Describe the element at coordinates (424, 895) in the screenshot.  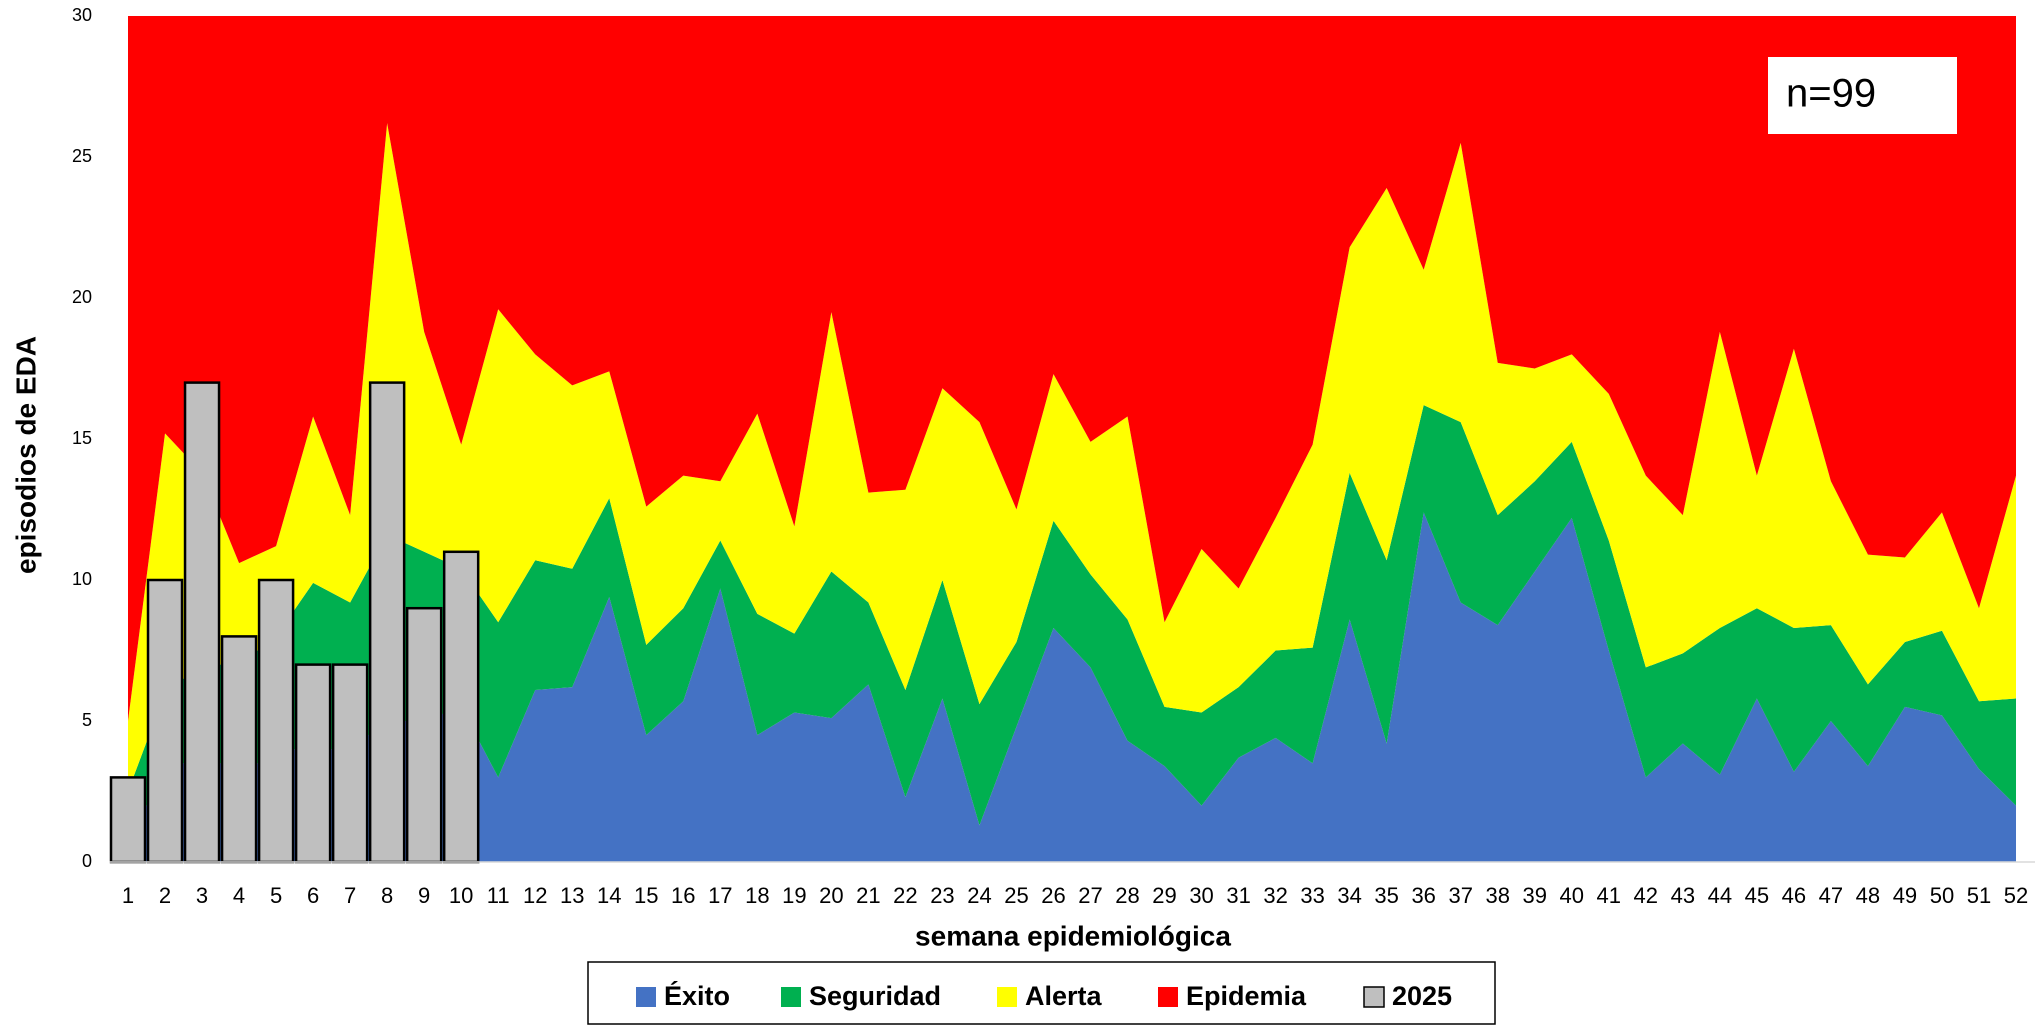
I see `x-tick-label: 9` at that location.